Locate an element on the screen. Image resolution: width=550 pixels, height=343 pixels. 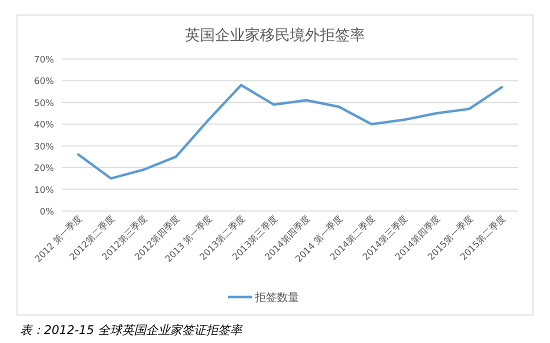
y-tick-label: 10% is located at coordinates (44, 191).